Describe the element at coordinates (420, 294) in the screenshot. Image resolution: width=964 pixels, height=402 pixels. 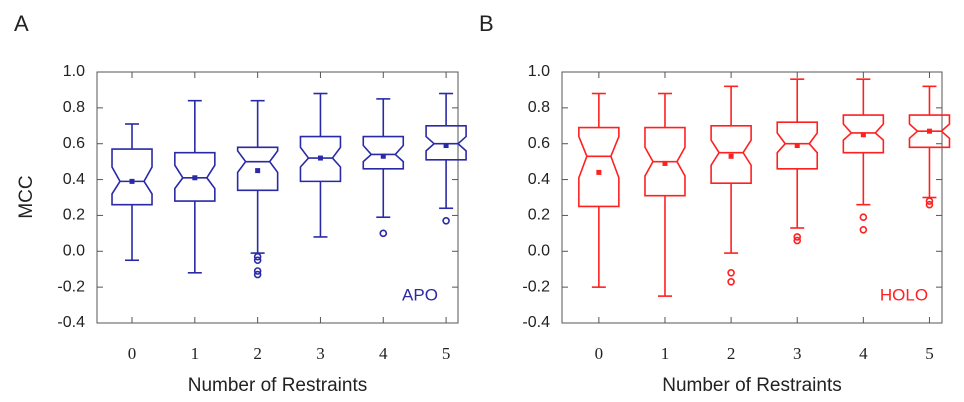
I see `annotation: APO` at that location.